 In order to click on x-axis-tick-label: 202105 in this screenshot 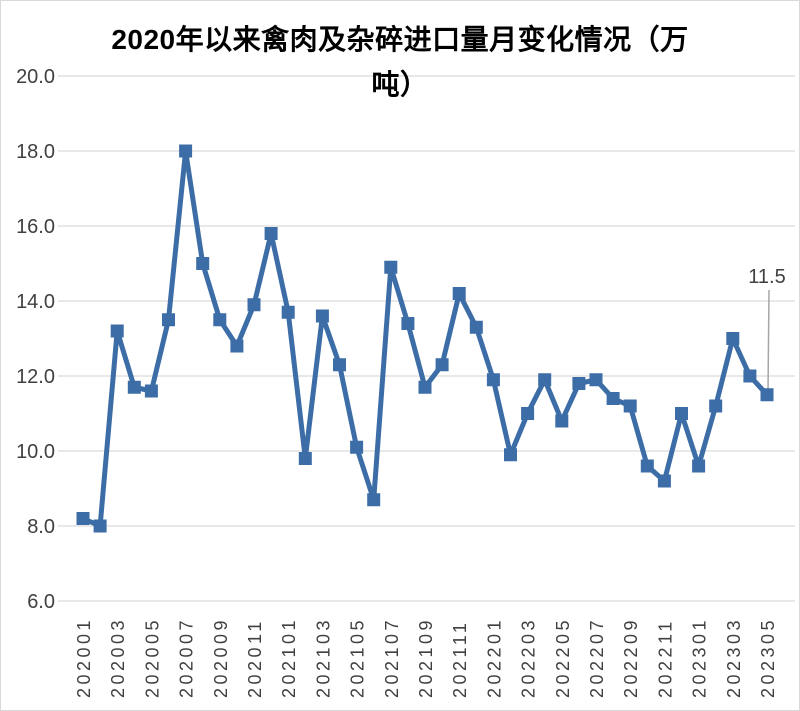, I will do `click(358, 657)`.